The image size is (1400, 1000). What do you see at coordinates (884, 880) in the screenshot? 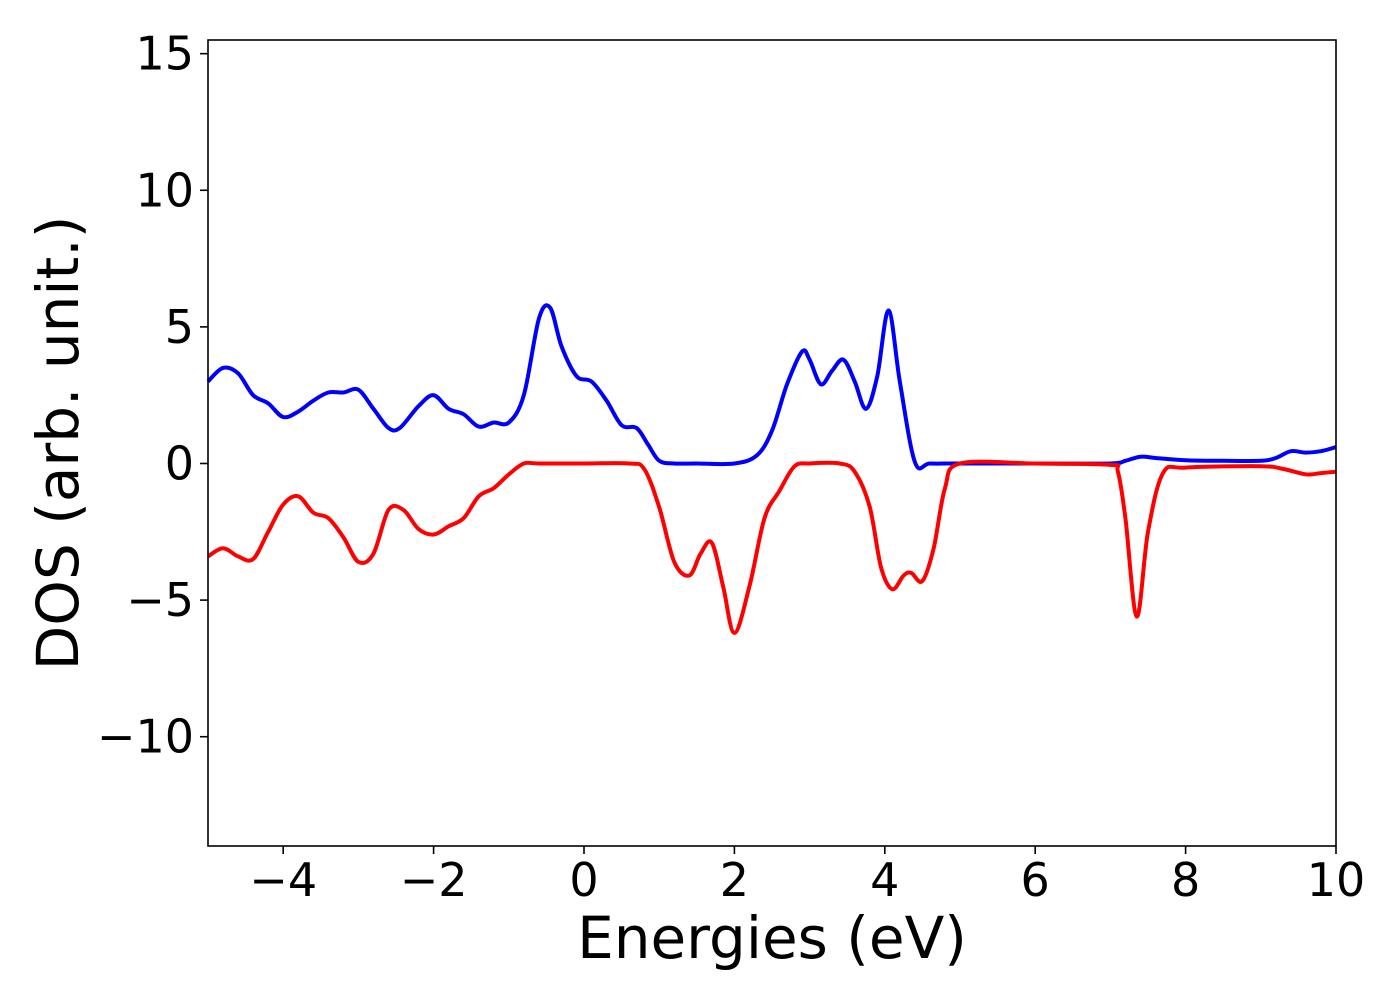
I see `x-tick-label: 4` at bounding box center [884, 880].